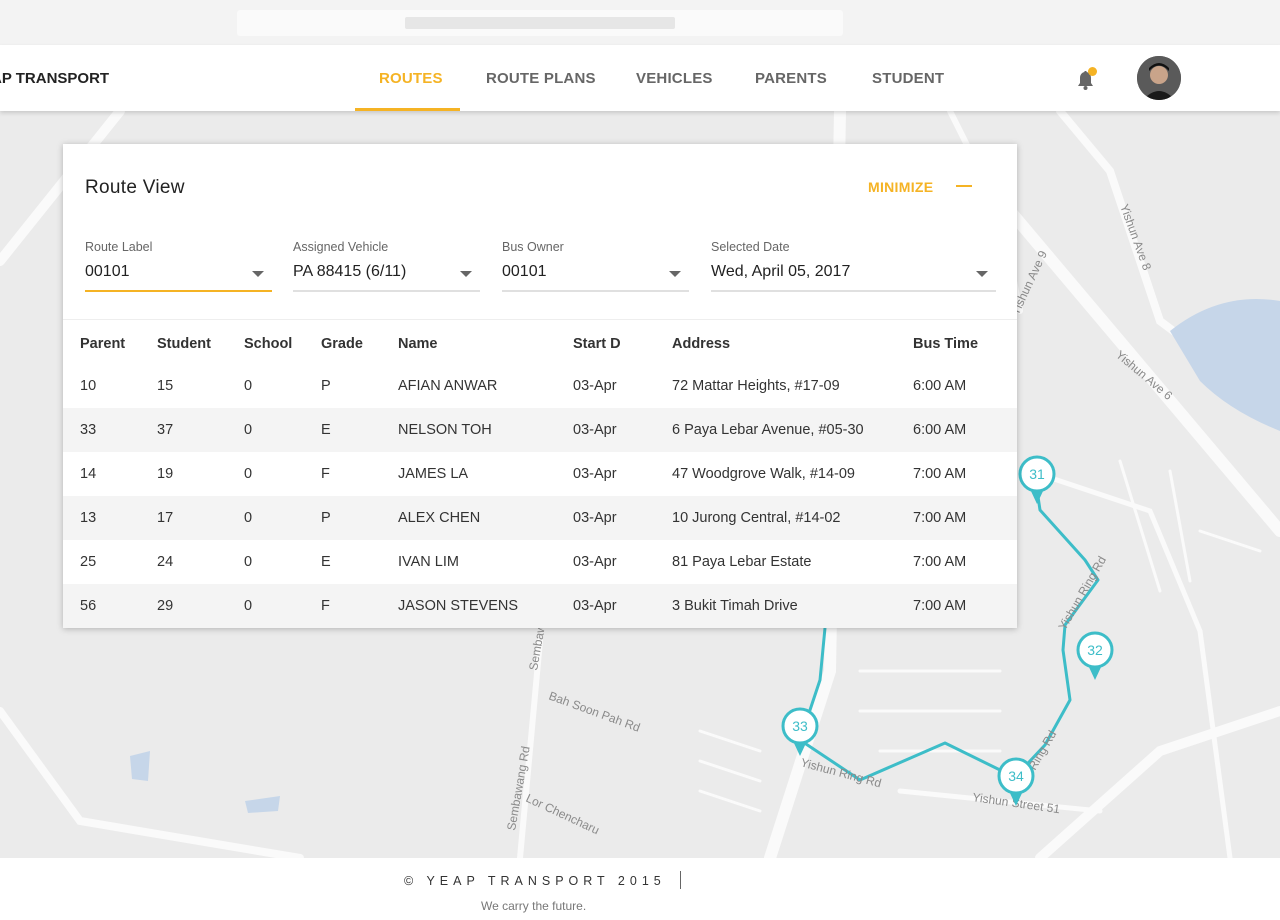 The height and width of the screenshot is (920, 1280). What do you see at coordinates (964, 186) in the screenshot?
I see `minimize-icon` at bounding box center [964, 186].